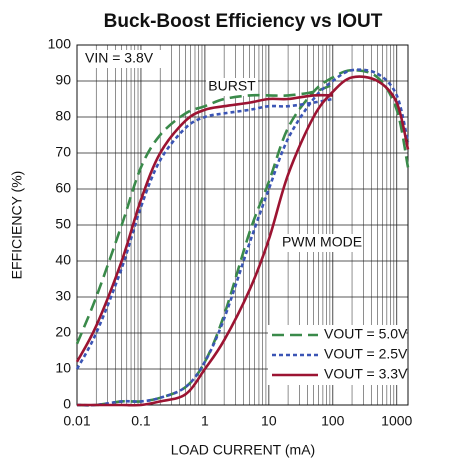 The image size is (463, 461). I want to click on y-tick-label: 50, so click(63, 224).